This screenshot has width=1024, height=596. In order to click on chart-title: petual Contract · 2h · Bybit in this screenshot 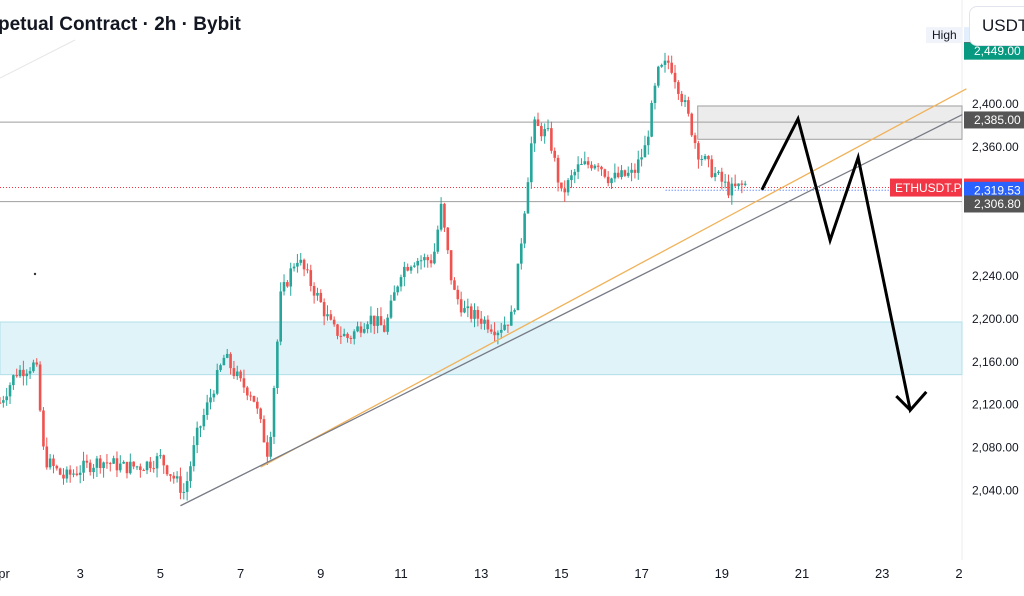, I will do `click(120, 24)`.